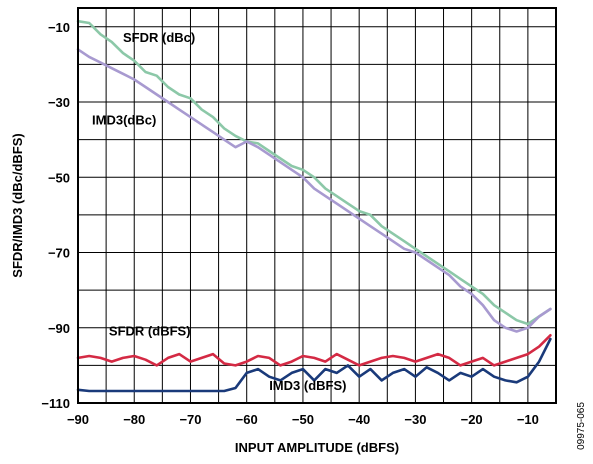  Describe the element at coordinates (472, 419) in the screenshot. I see `x-tick-label: −20` at that location.